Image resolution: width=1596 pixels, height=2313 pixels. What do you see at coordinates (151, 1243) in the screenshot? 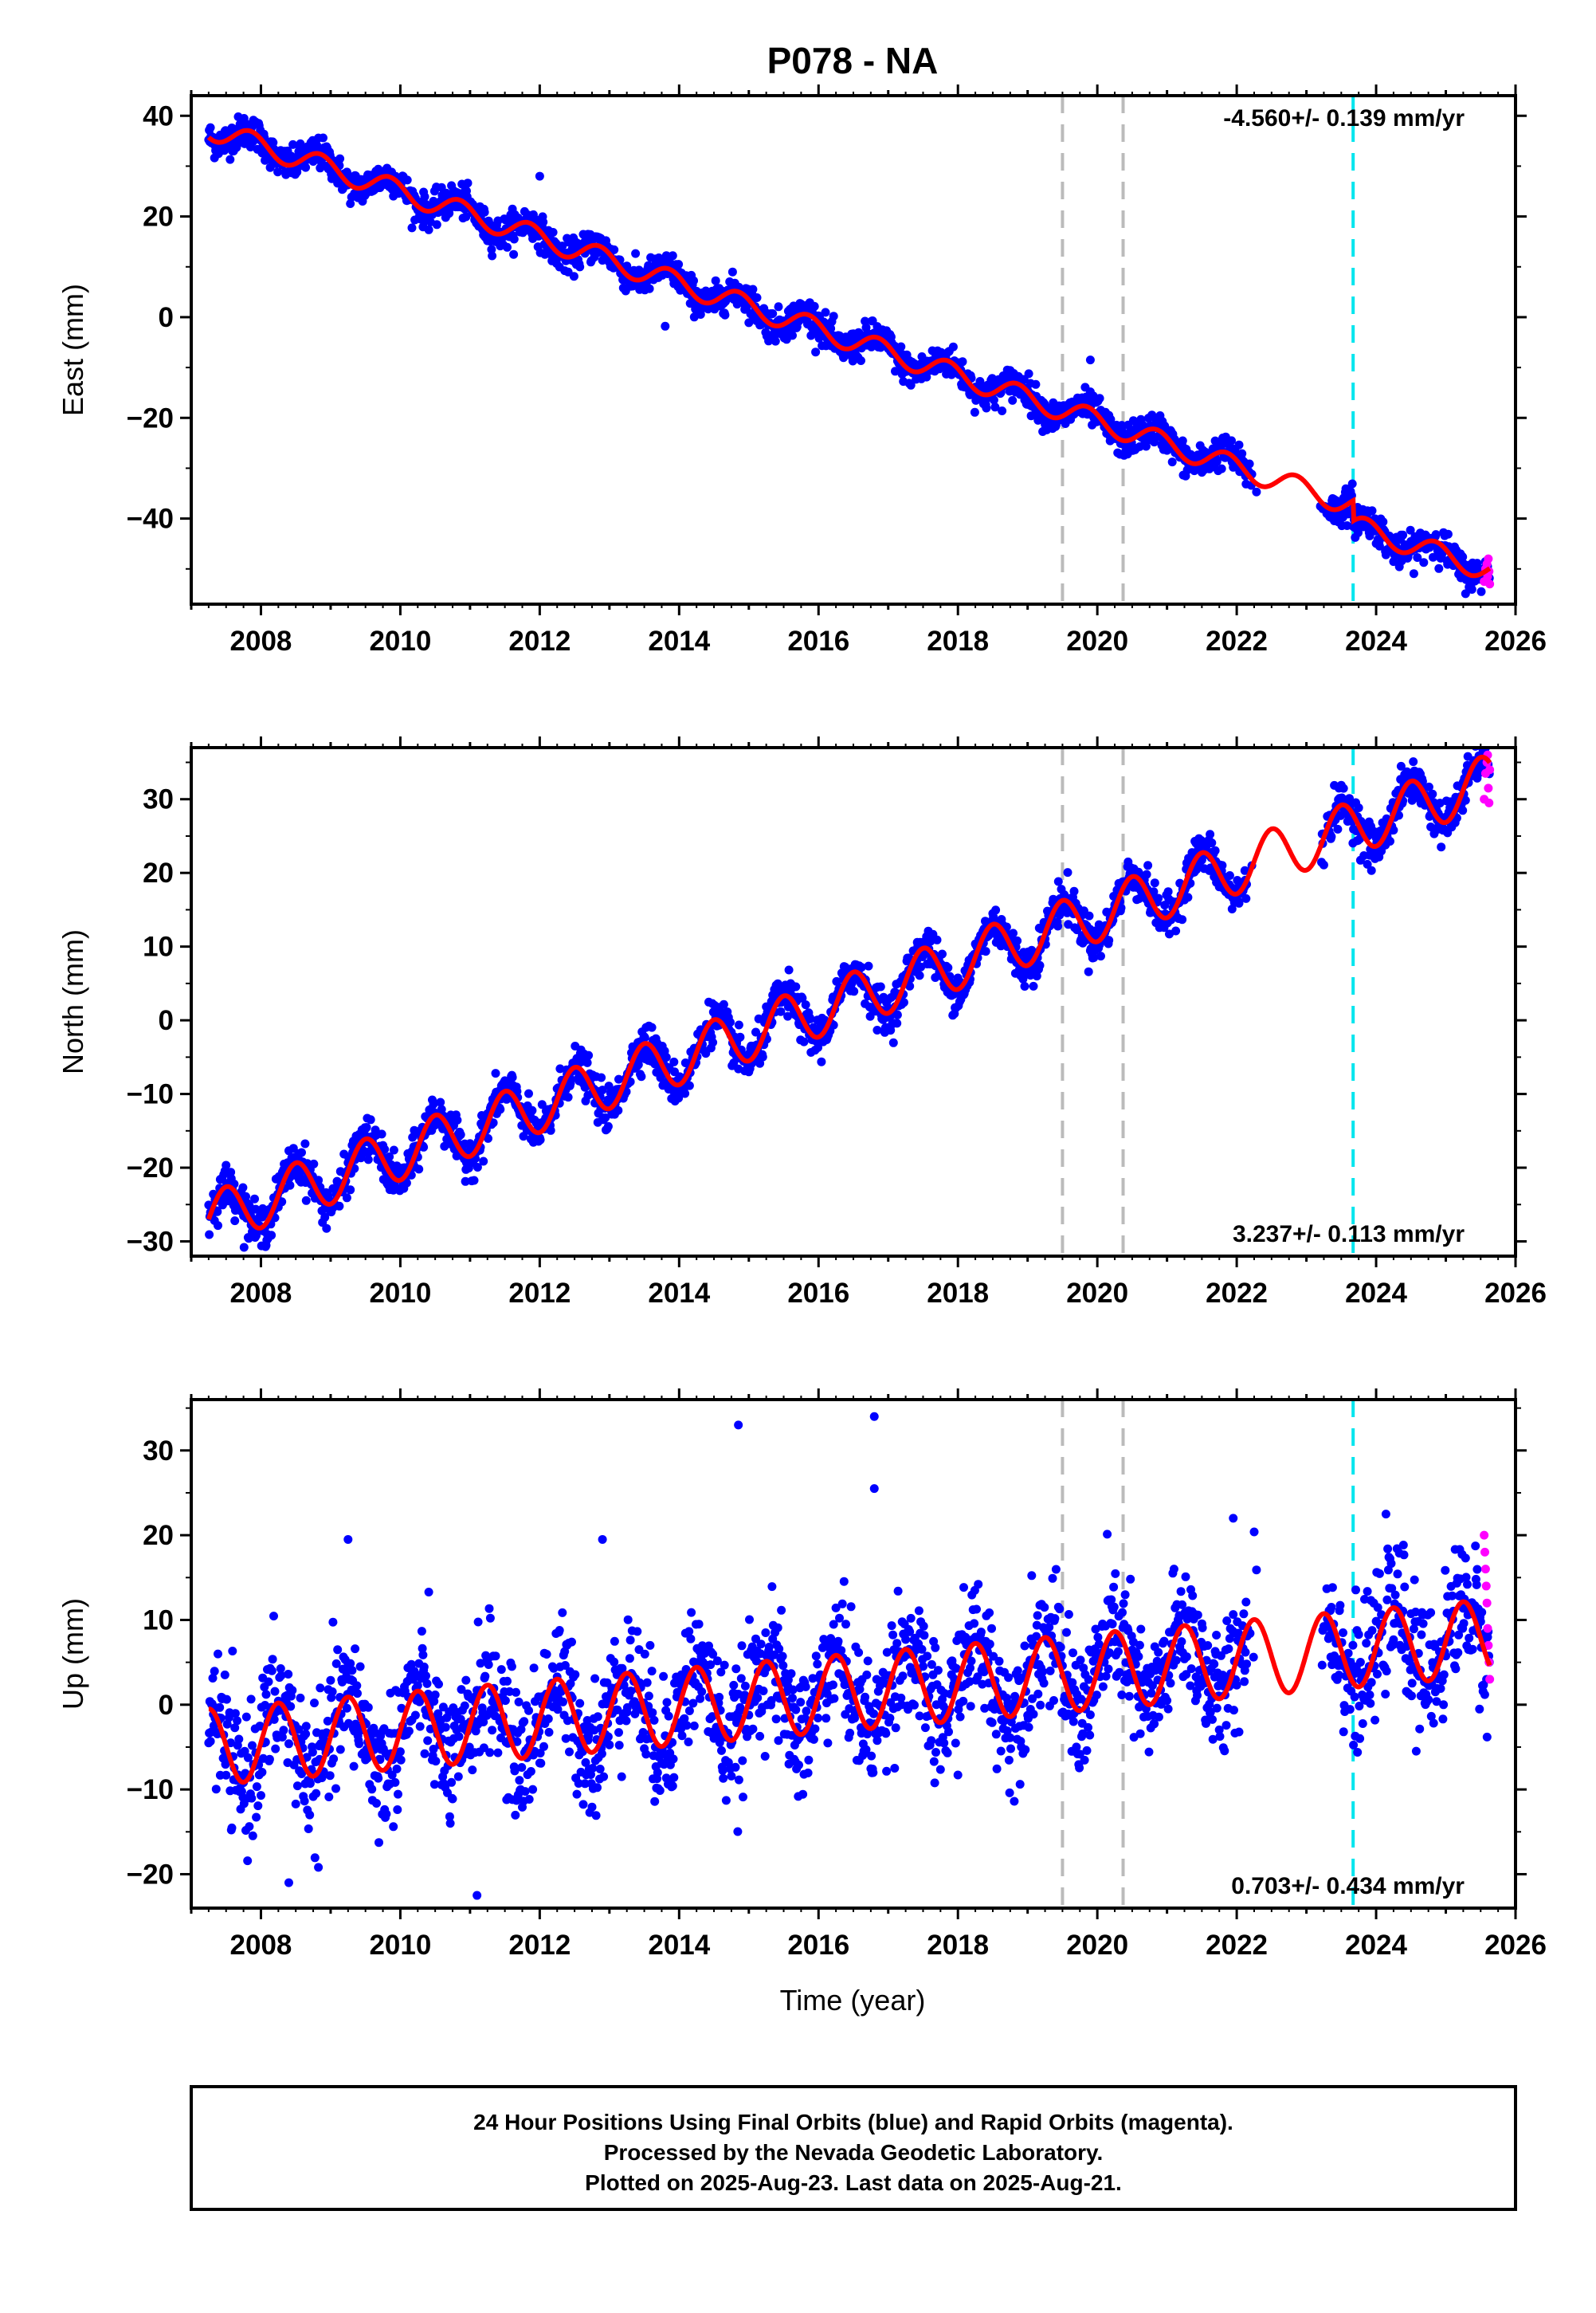
I see `y-tick-label: −30` at bounding box center [151, 1243].